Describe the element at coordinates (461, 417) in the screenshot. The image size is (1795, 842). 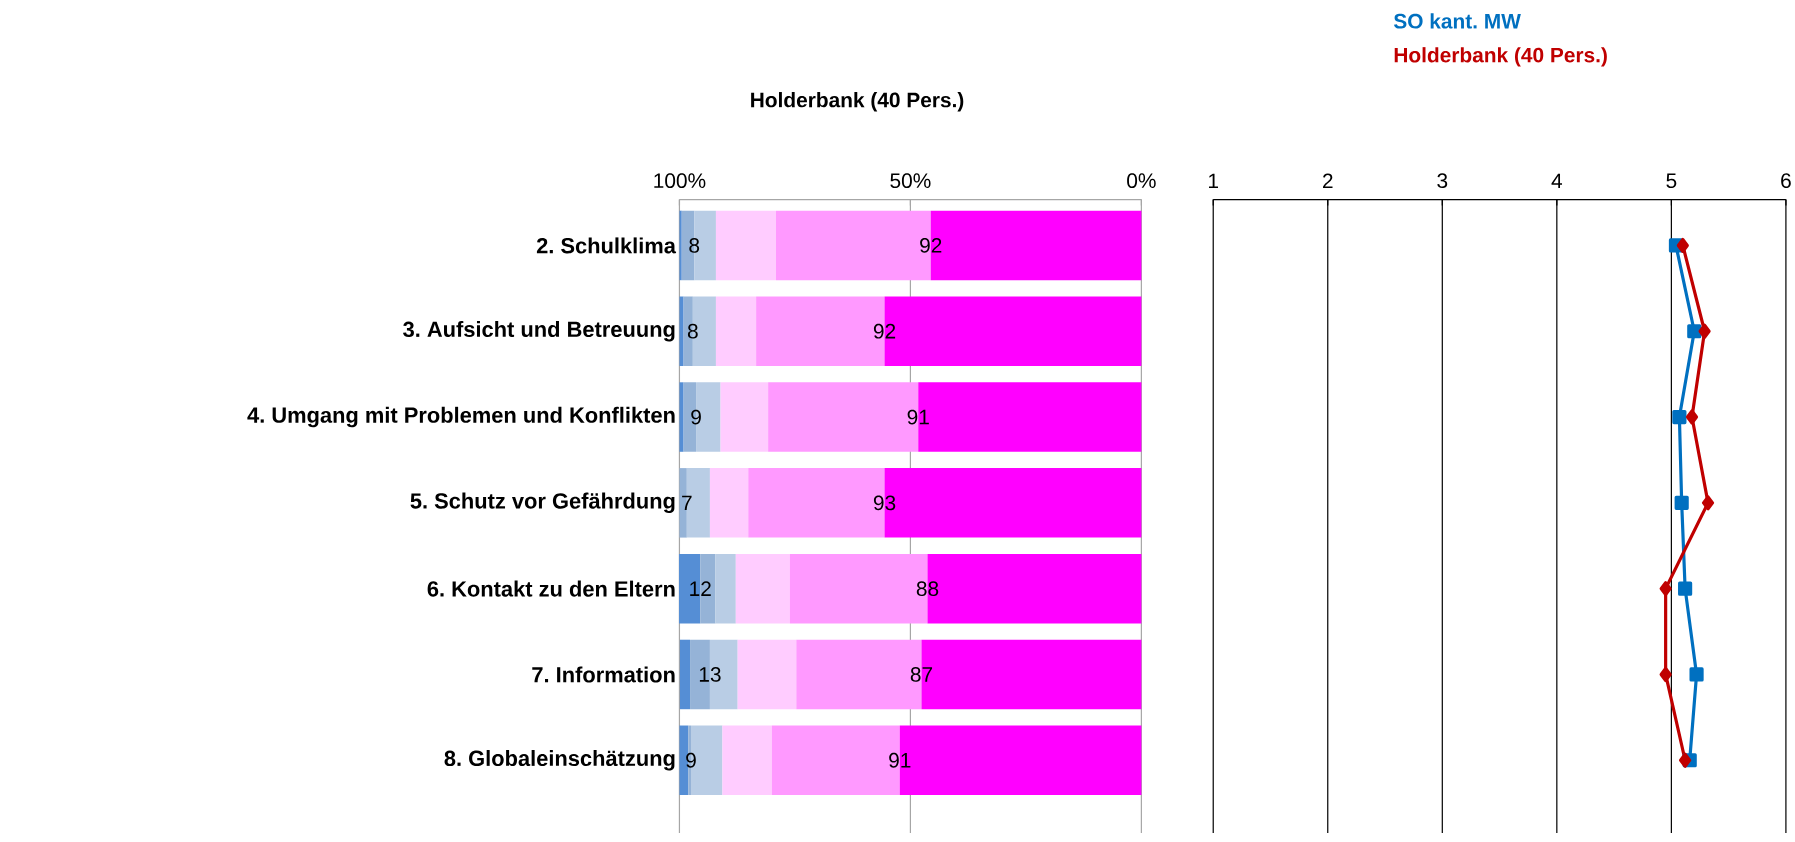
I see `y-tick-label: 4. Umgang mit Problemen und Konflikten` at that location.